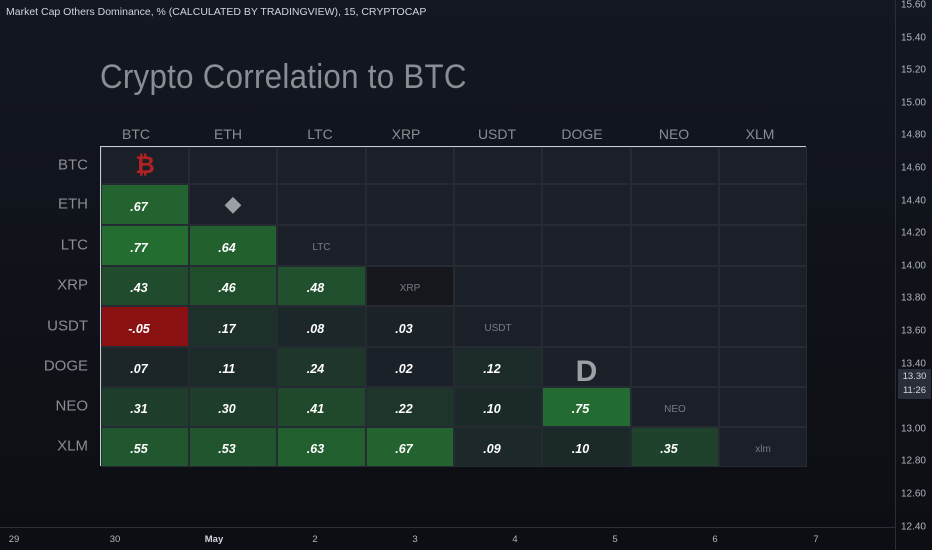 This screenshot has height=550, width=932. I want to click on correlation-value: .24, so click(315, 369).